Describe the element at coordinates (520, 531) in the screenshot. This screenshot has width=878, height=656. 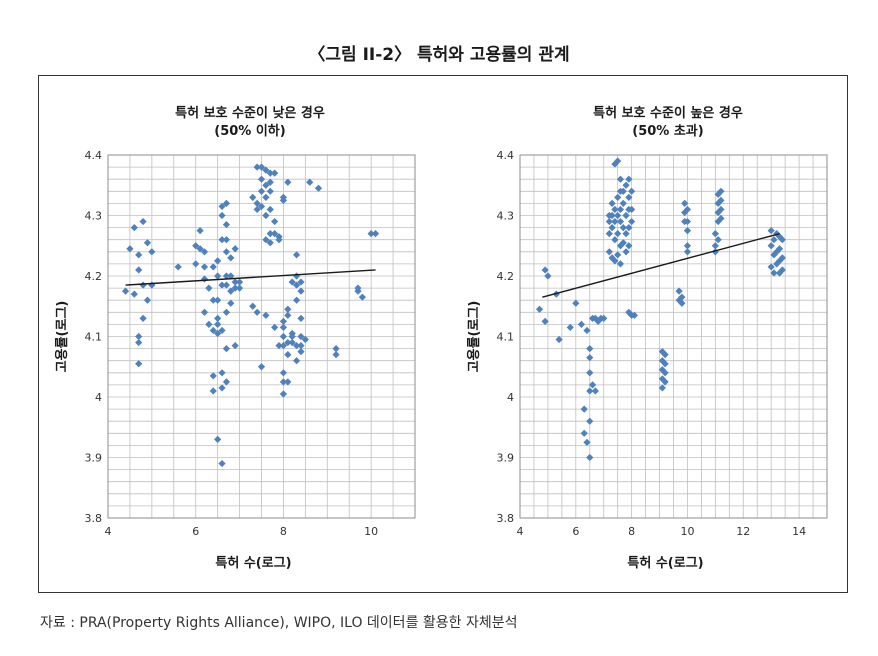
I see `x-tick-label: 4` at that location.